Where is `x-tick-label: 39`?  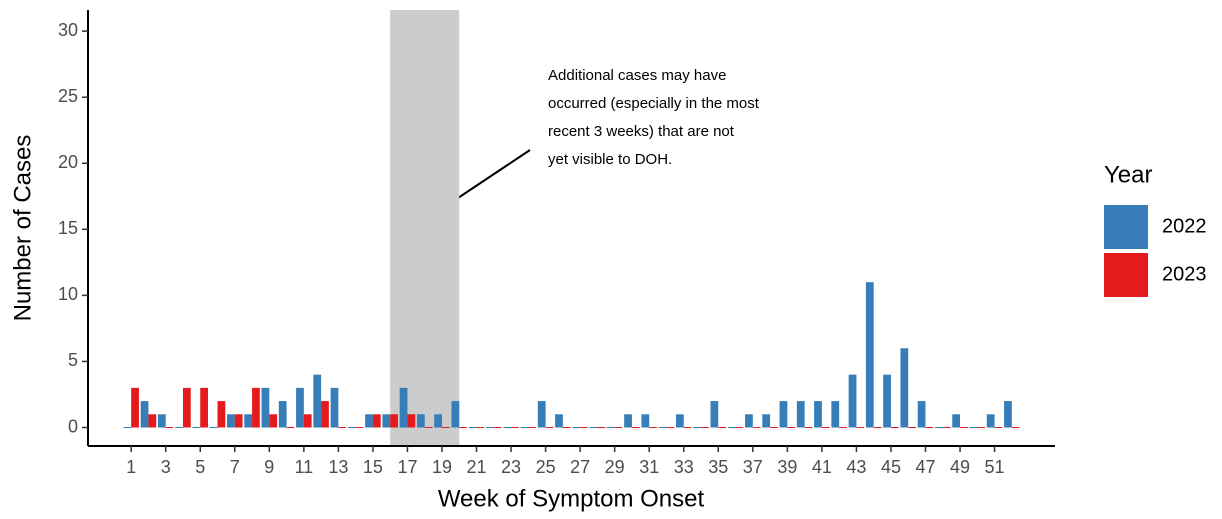
x-tick-label: 39 is located at coordinates (787, 467).